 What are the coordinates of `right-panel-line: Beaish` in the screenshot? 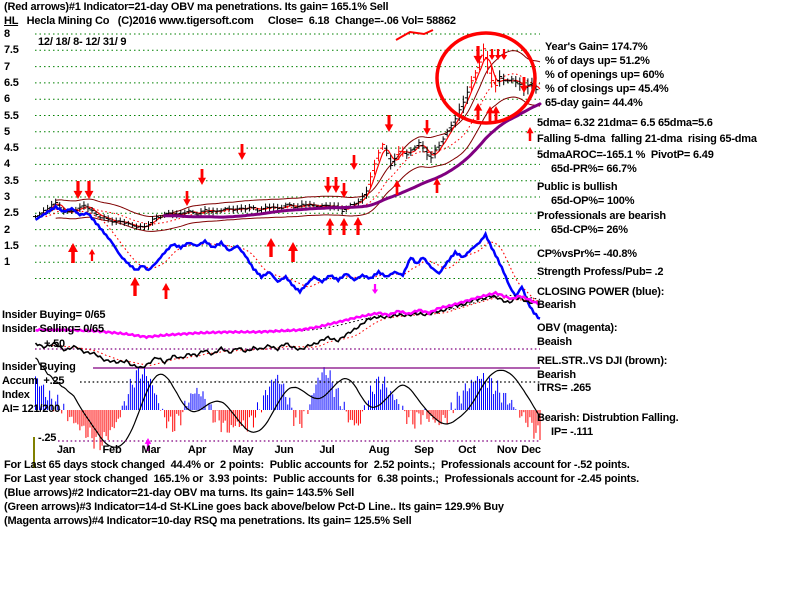 It's located at (554, 342).